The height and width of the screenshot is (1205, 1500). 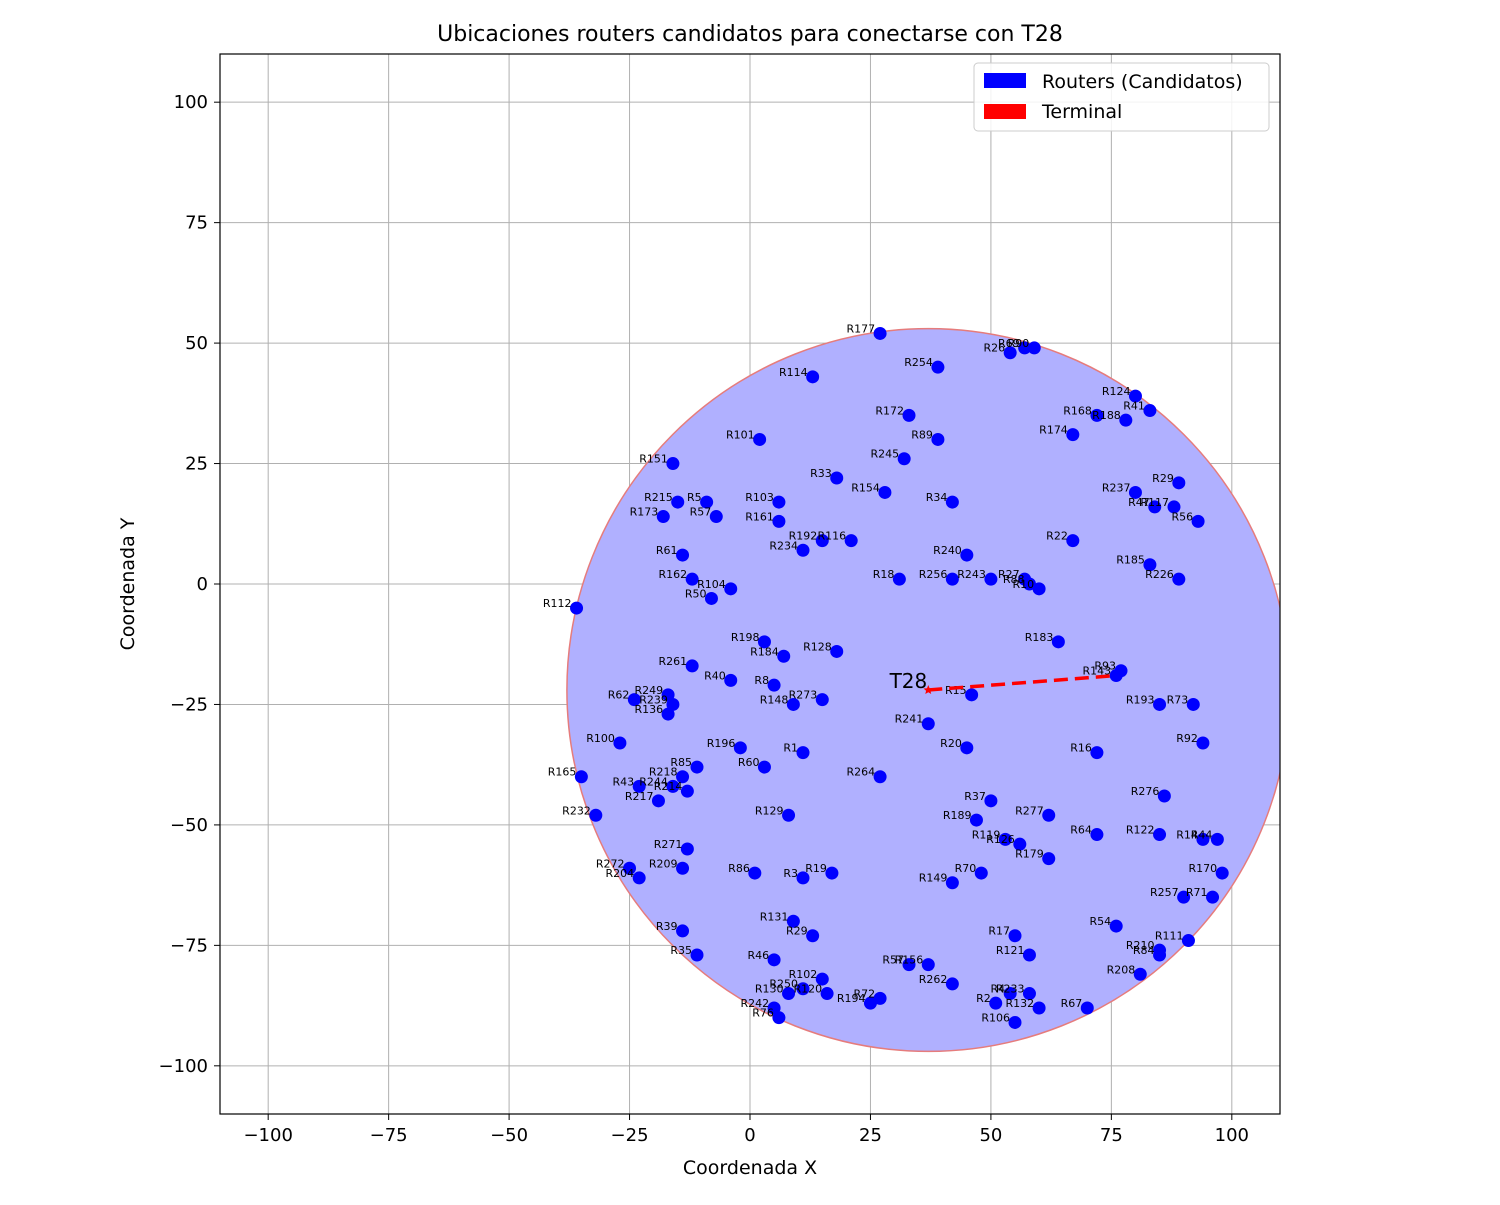 What do you see at coordinates (701, 512) in the screenshot?
I see `router-label: R57` at bounding box center [701, 512].